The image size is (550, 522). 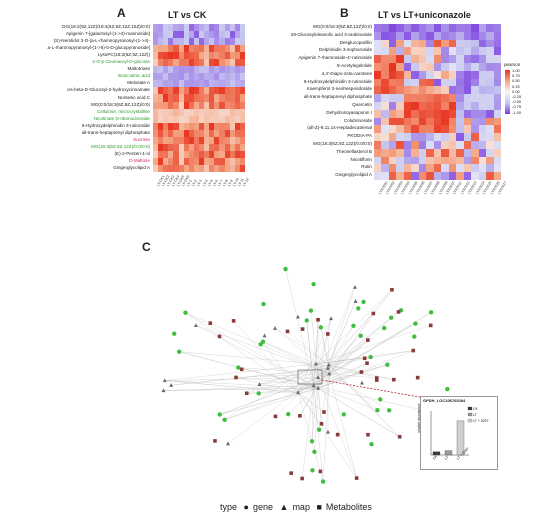 I want to click on row-label: Apigenin 7-rhamnoside-4'-rutinoside, so click(x=335, y=58).